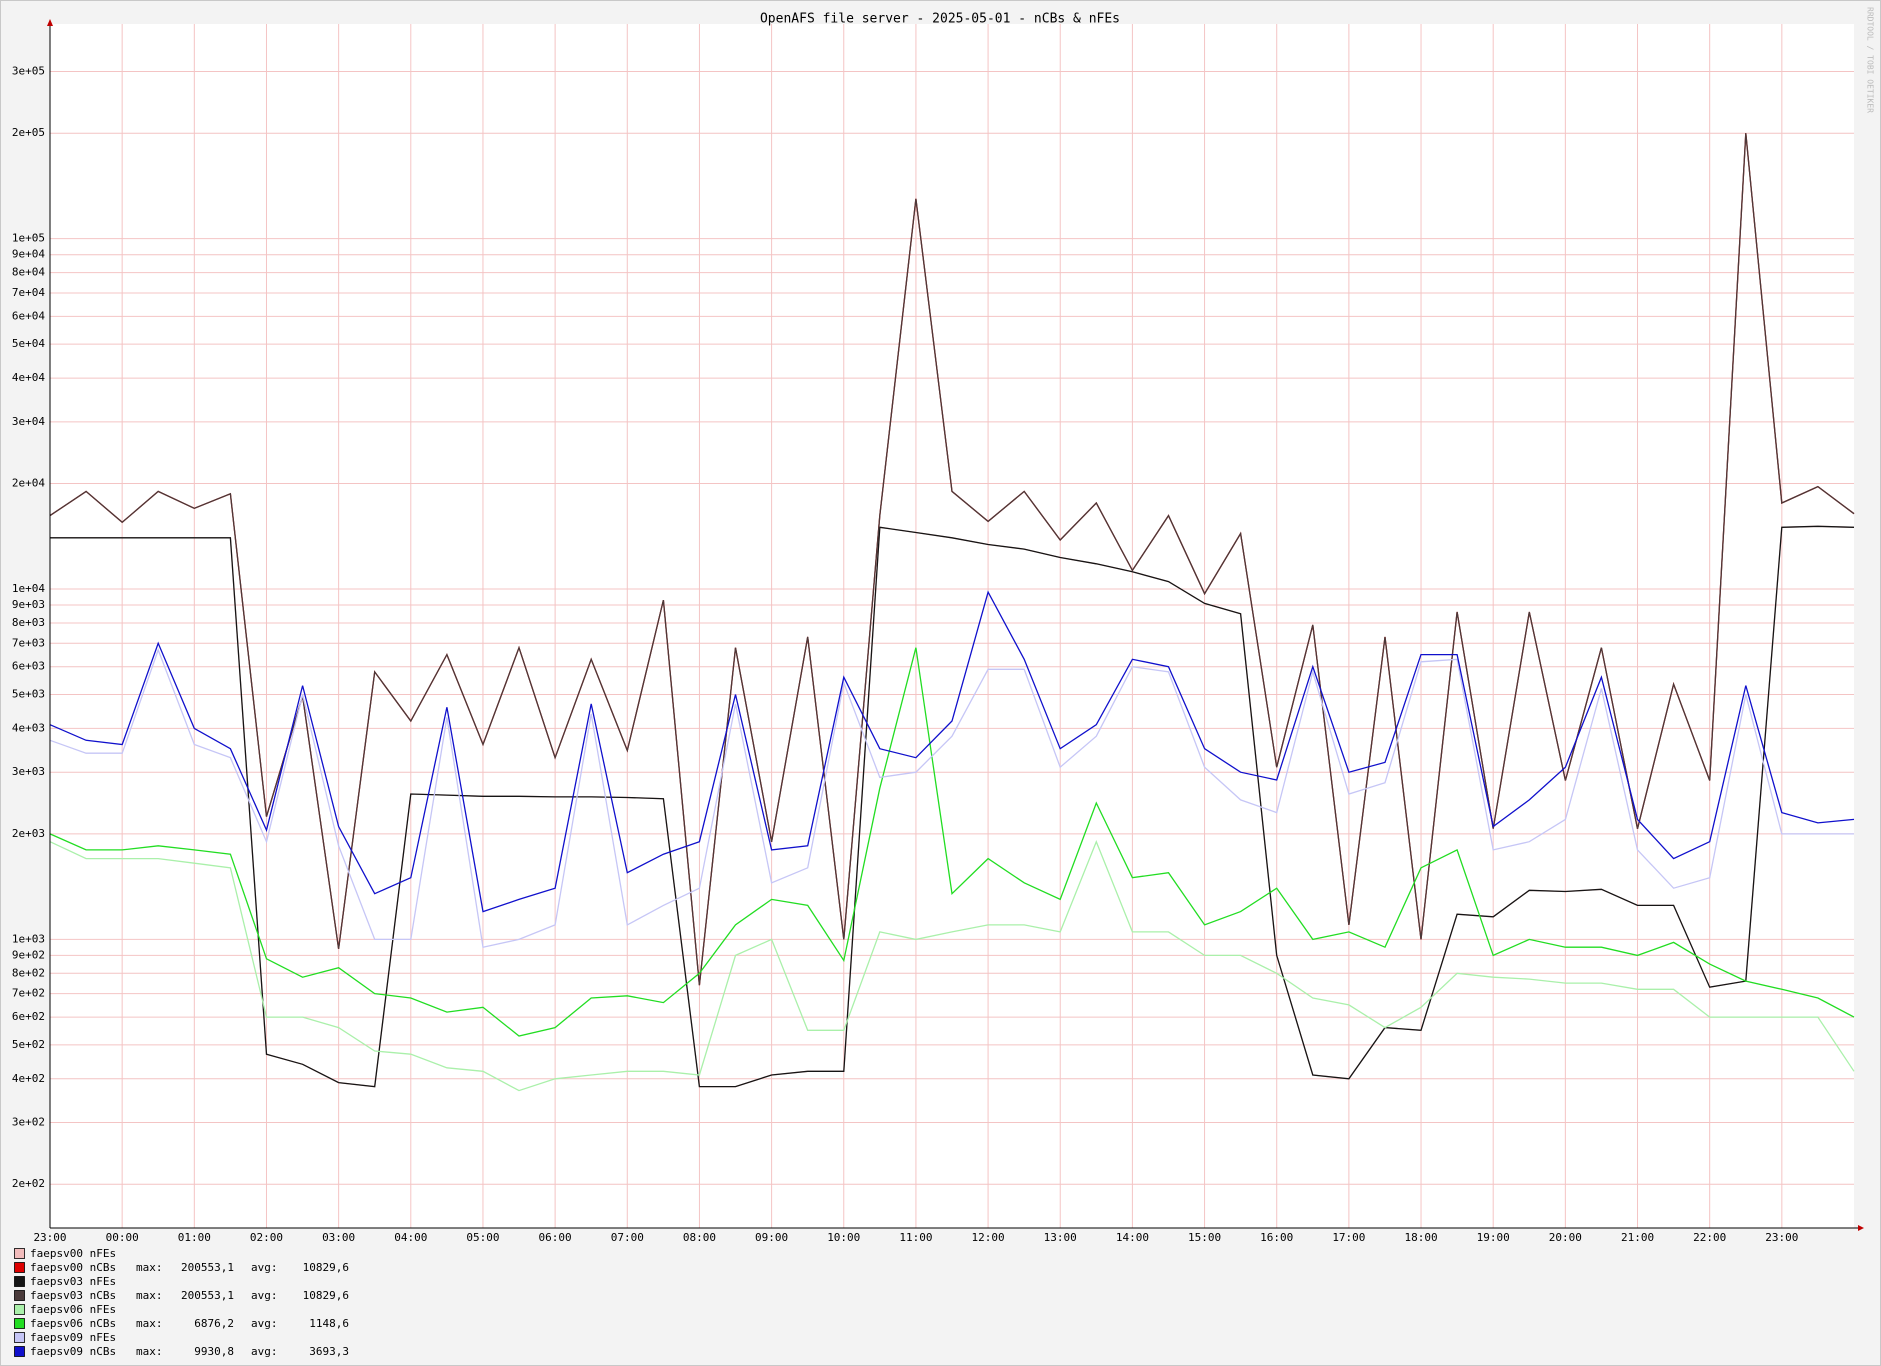  Describe the element at coordinates (50, 22) in the screenshot. I see `y-axis-arrow` at that location.